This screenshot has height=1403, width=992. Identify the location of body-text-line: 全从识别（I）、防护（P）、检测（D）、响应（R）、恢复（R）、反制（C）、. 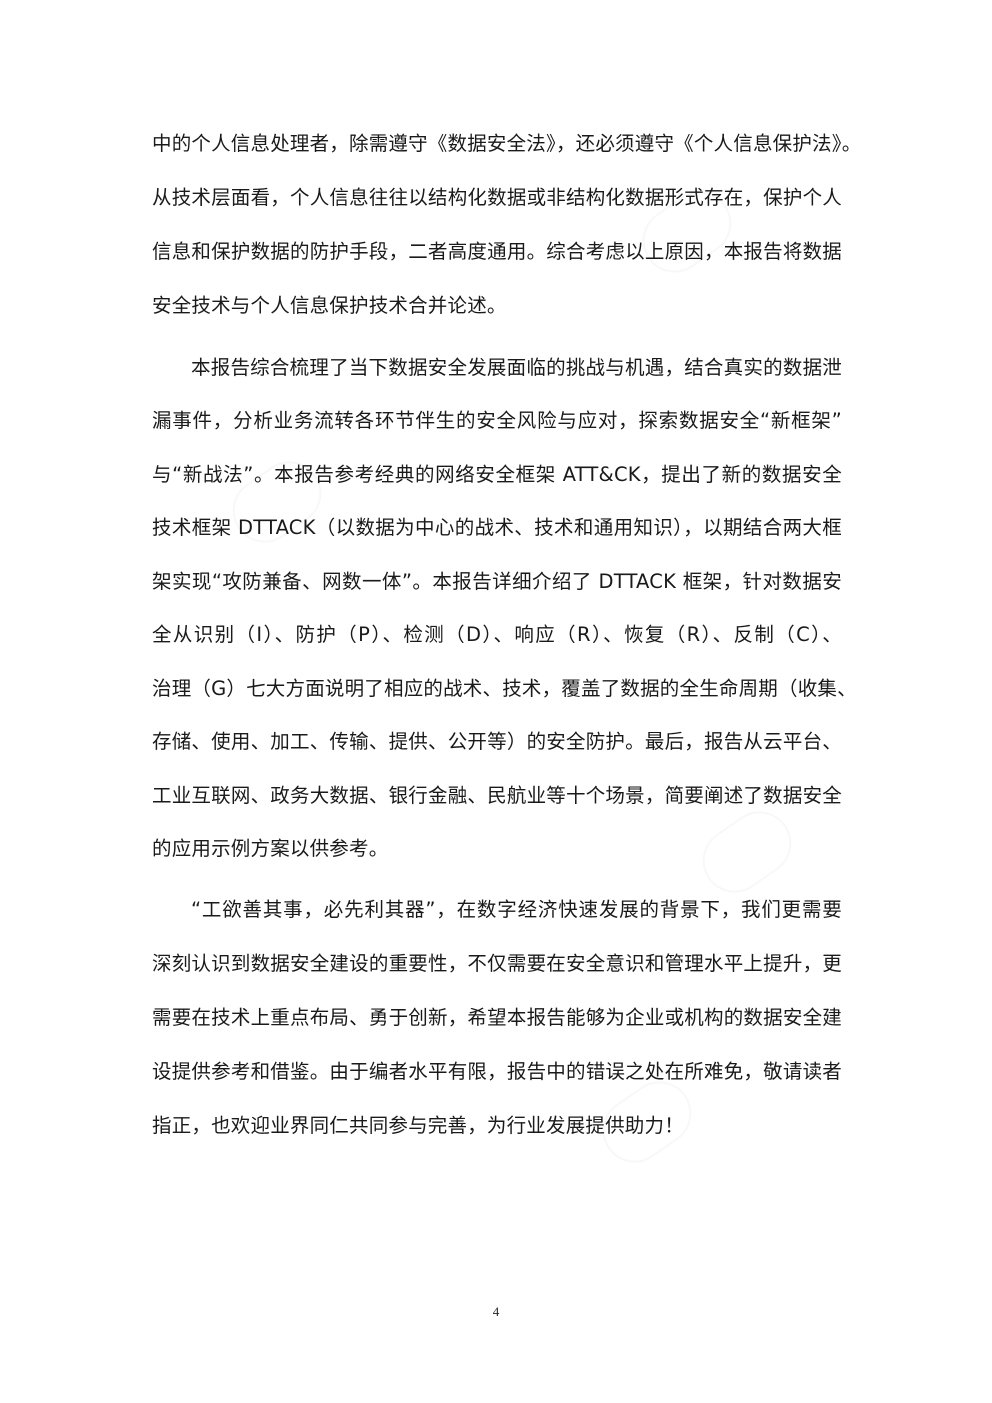
(497, 634).